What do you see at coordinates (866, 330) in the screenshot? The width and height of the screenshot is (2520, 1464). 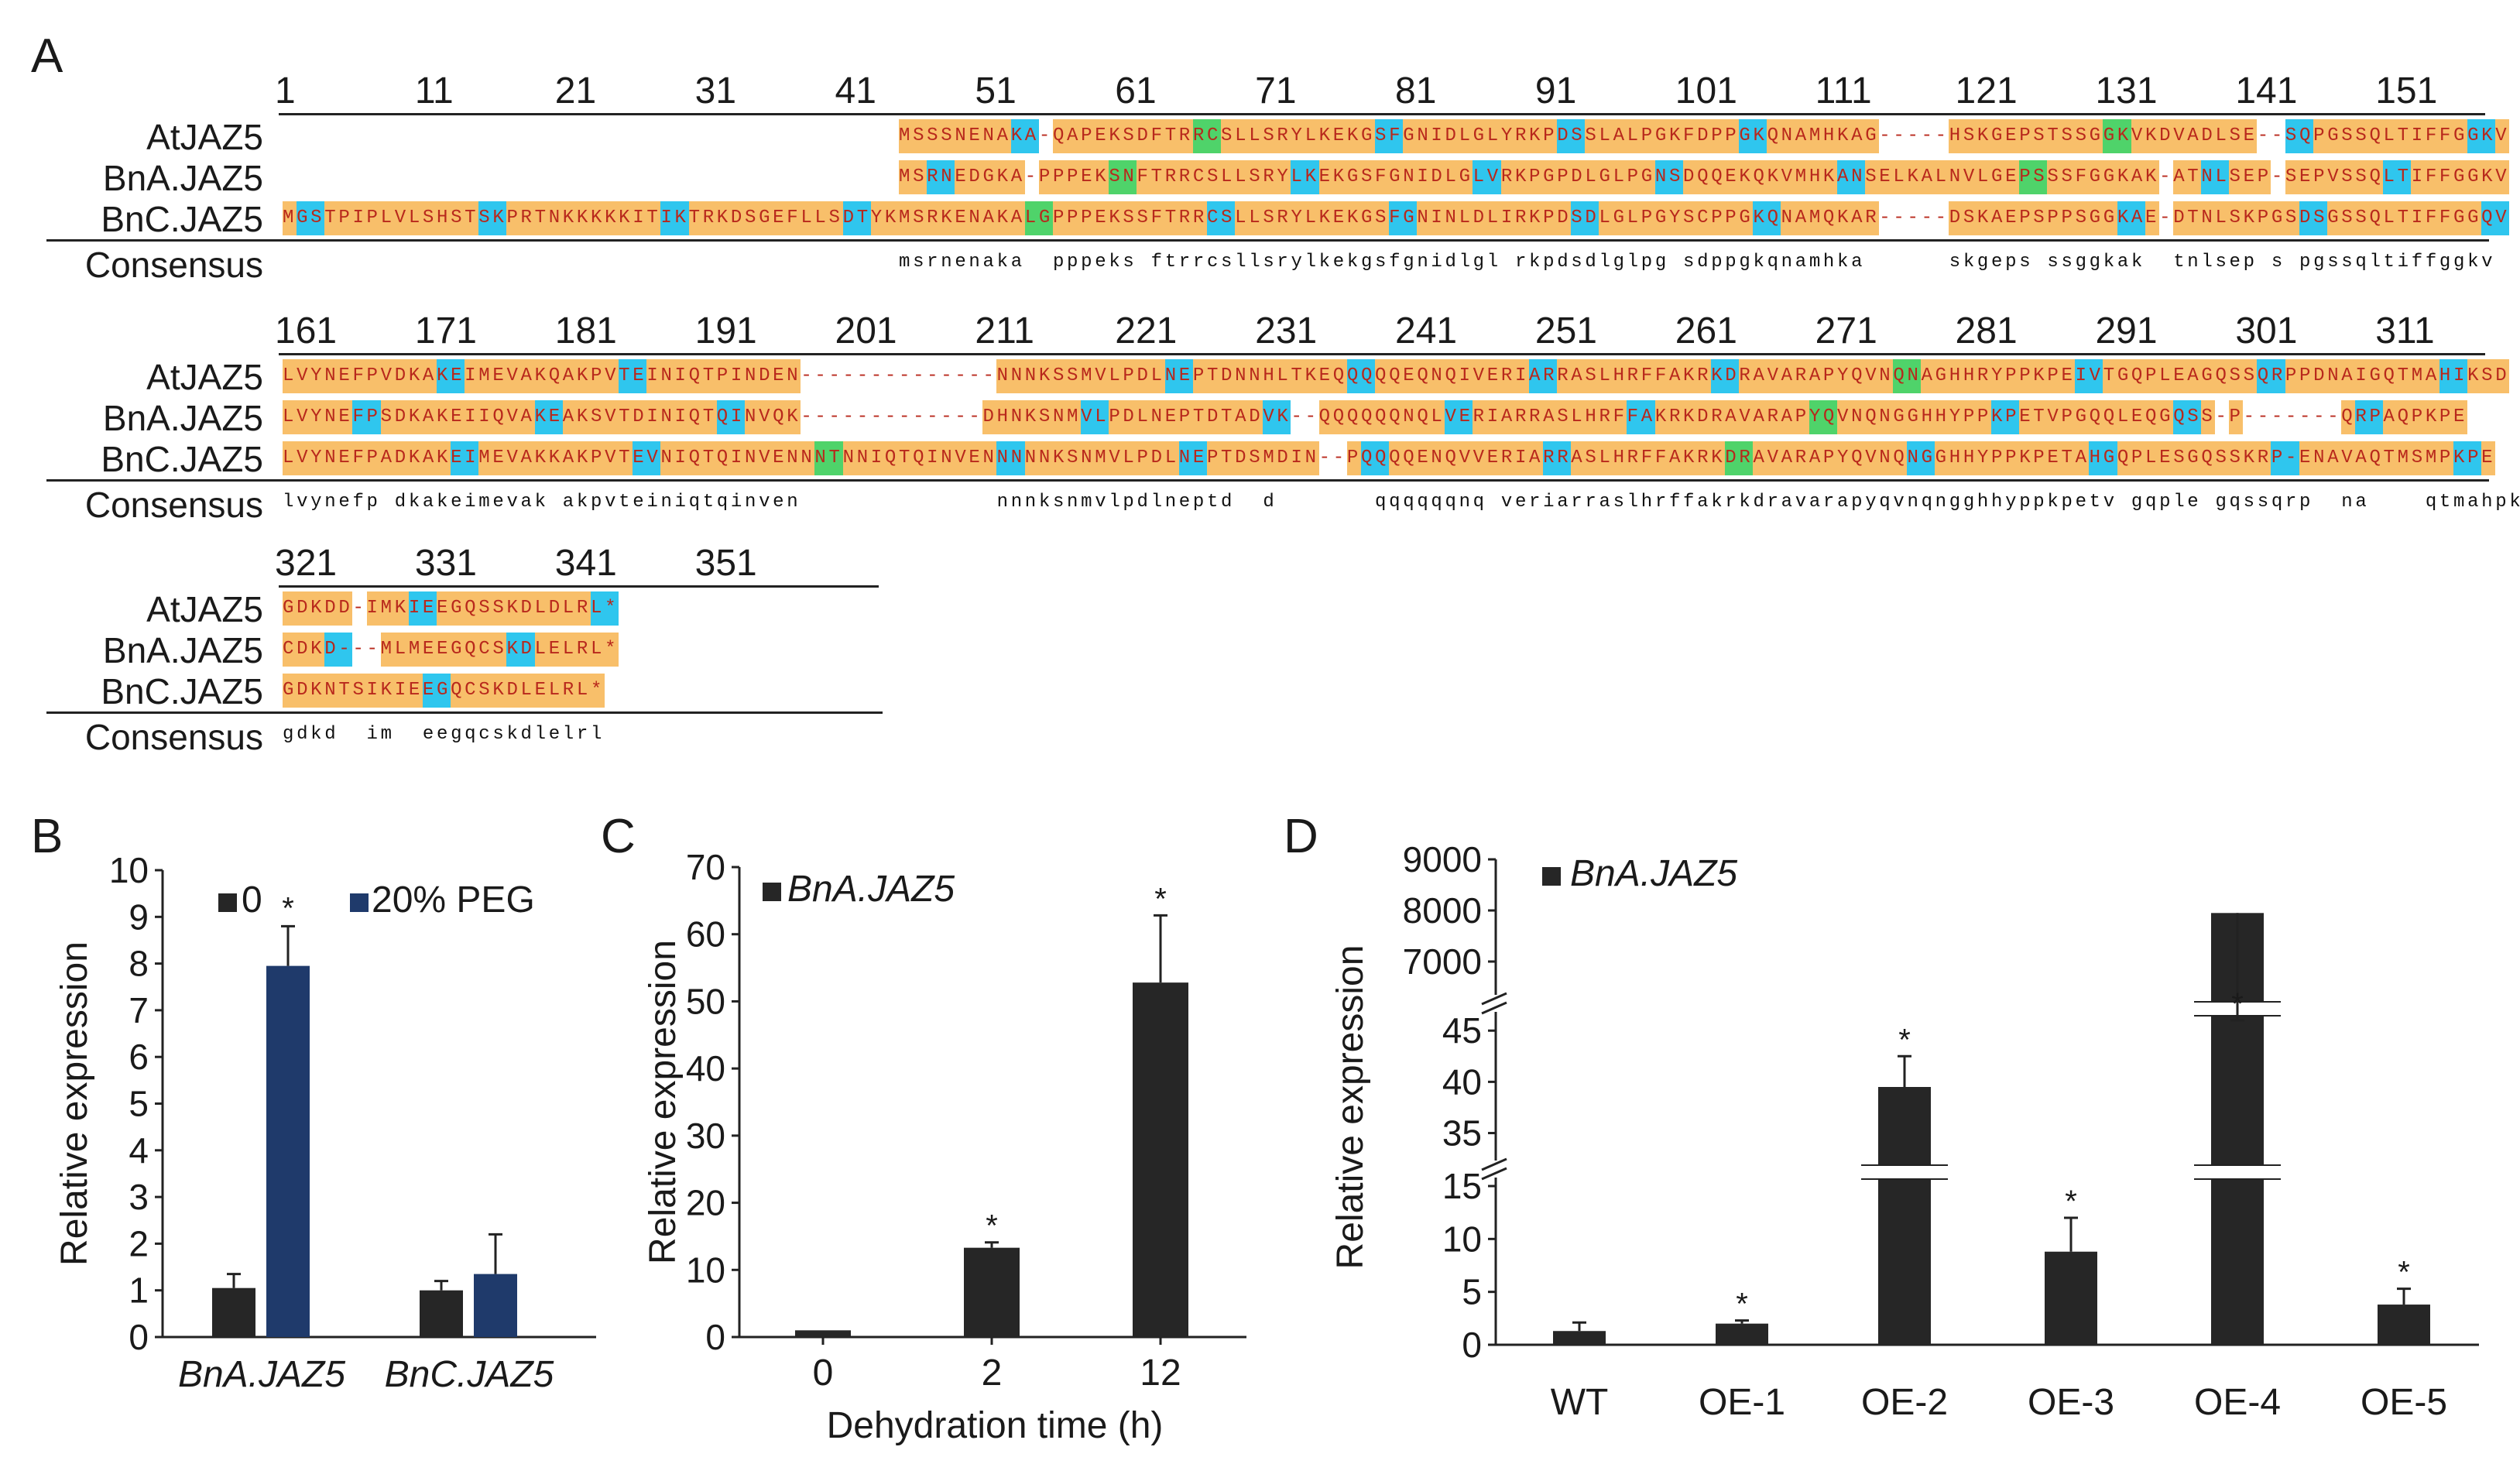 I see `position-number: 201` at bounding box center [866, 330].